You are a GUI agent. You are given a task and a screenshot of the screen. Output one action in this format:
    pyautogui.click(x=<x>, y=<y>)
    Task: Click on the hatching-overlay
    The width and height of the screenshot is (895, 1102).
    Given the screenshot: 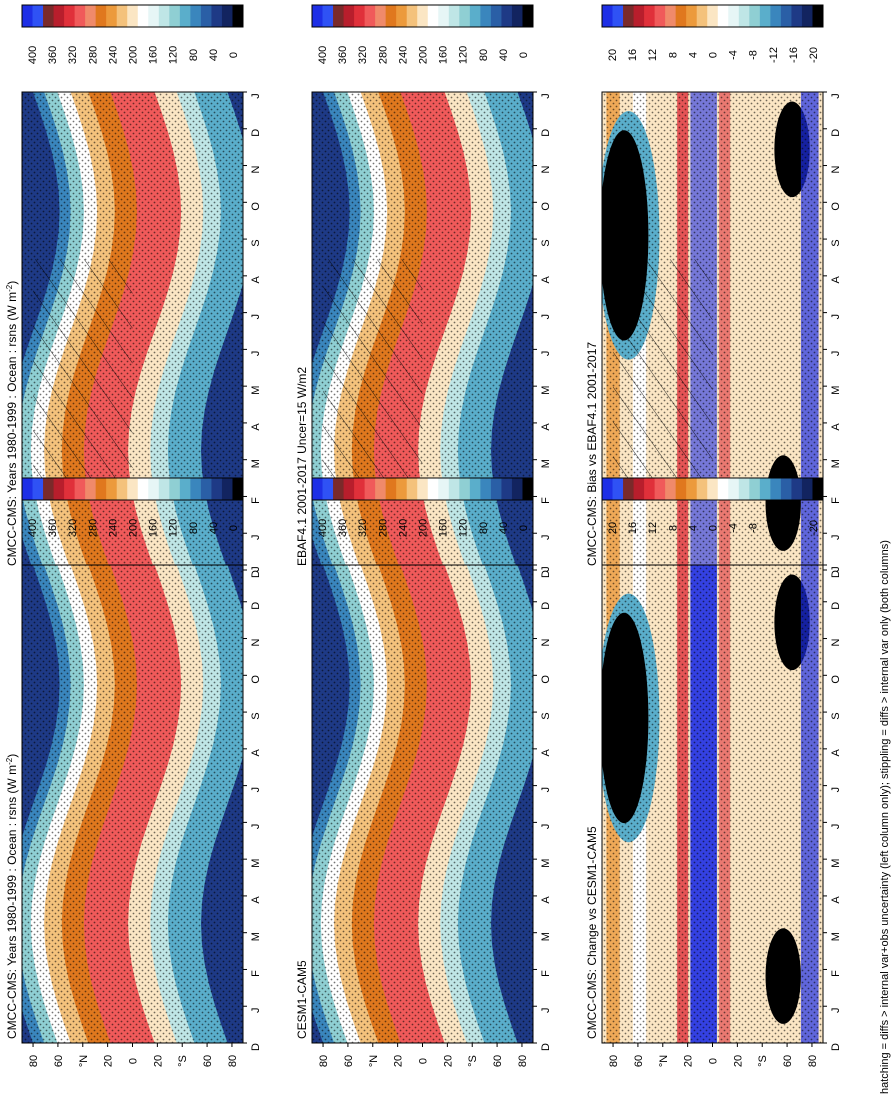 What is the action you would take?
    pyautogui.click(x=83, y=379)
    